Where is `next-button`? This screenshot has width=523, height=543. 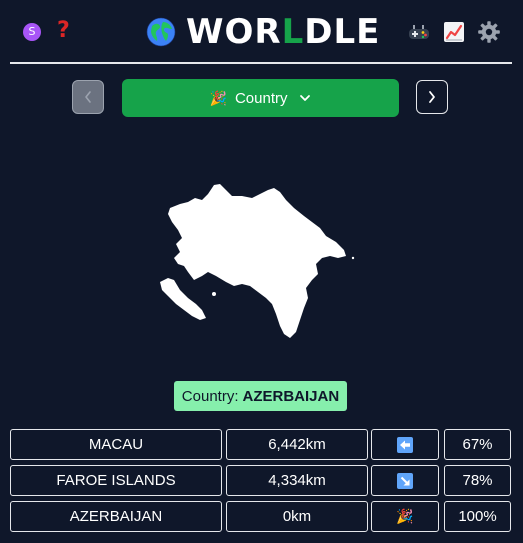
next-button is located at coordinates (432, 97).